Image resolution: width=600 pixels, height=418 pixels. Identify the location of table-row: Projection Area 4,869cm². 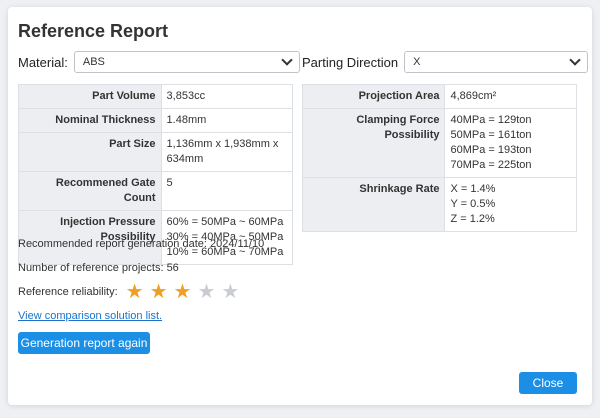
(439, 96).